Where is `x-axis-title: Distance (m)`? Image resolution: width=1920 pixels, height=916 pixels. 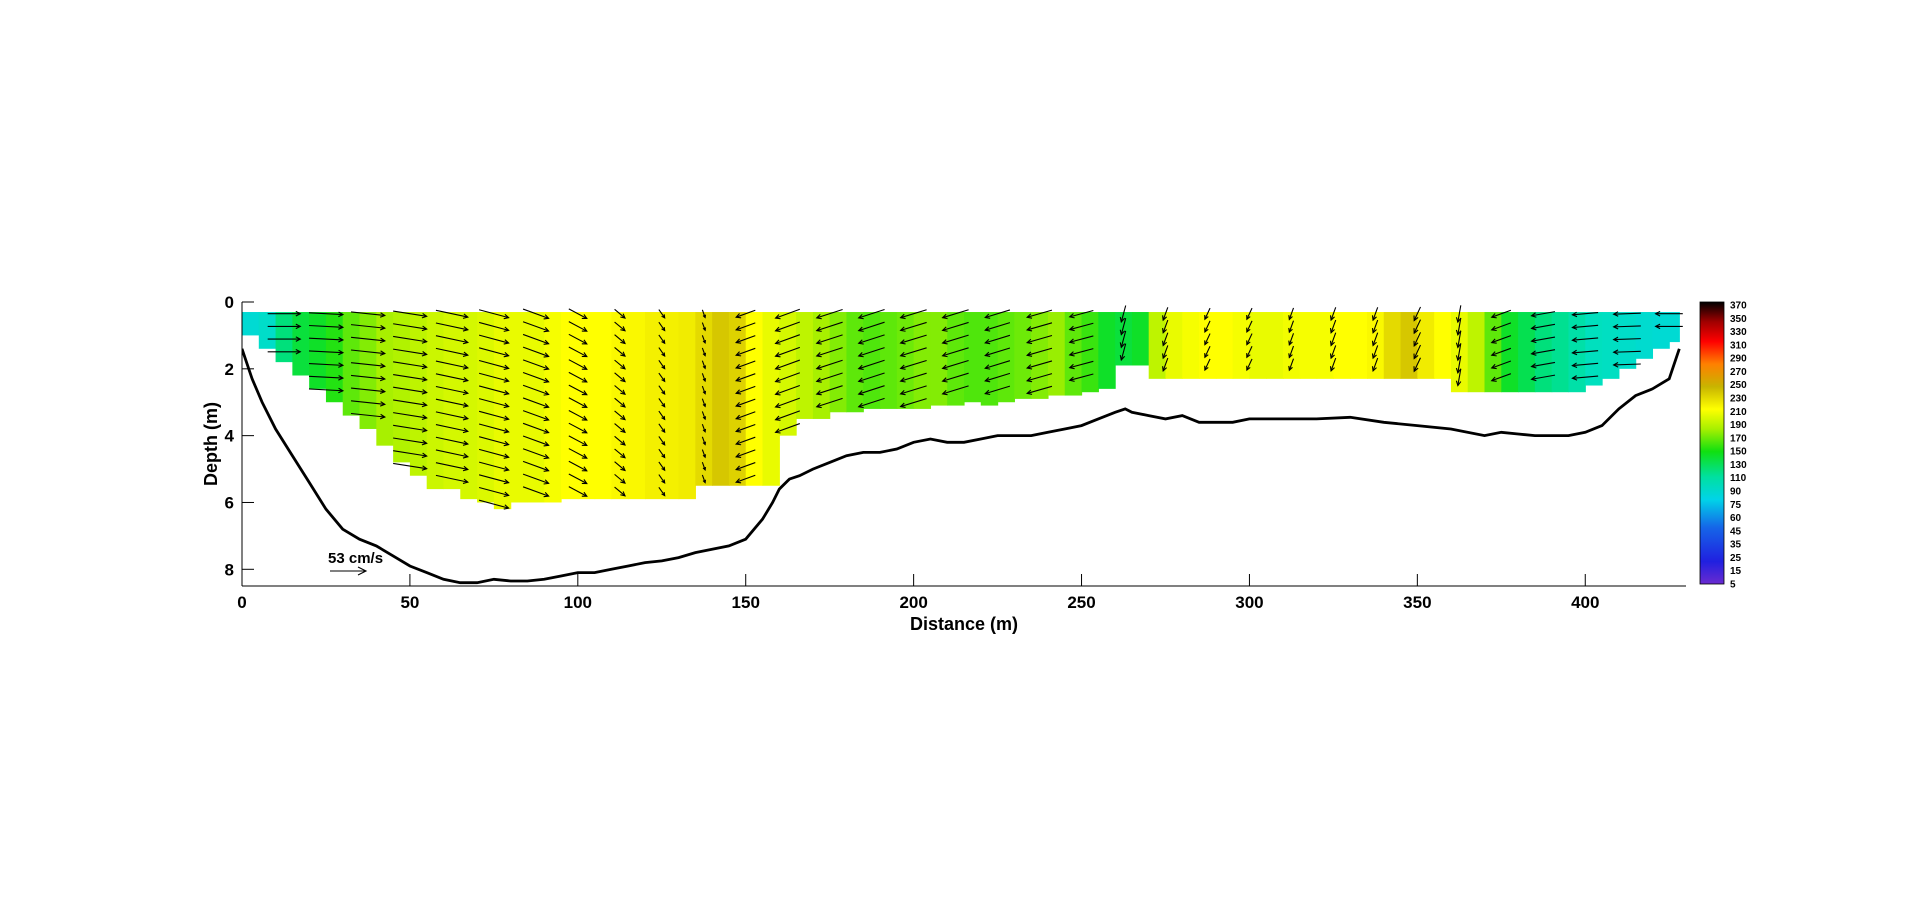
x-axis-title: Distance (m) is located at coordinates (964, 624).